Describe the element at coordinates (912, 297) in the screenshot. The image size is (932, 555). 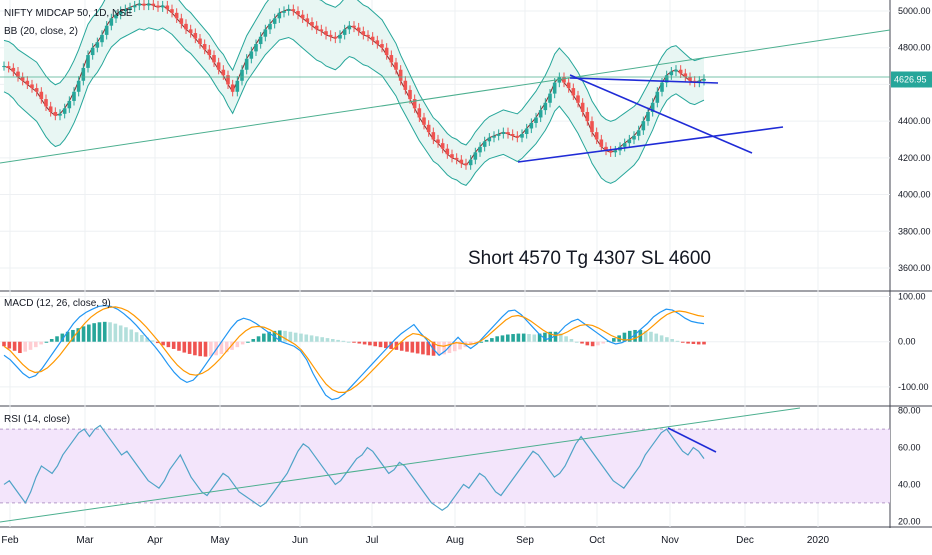
I see `macd-tick-label: 100.00` at that location.